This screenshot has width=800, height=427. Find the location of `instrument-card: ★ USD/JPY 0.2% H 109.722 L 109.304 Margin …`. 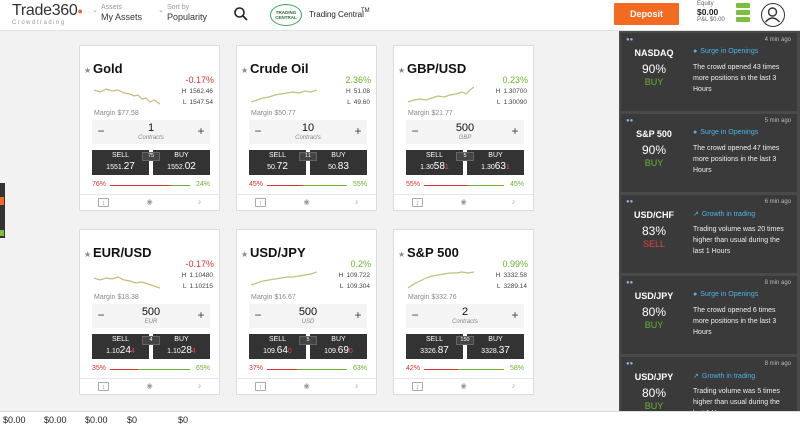

instrument-card: ★ USD/JPY 0.2% H 109.722 L 109.304 Margin … is located at coordinates (306, 312).